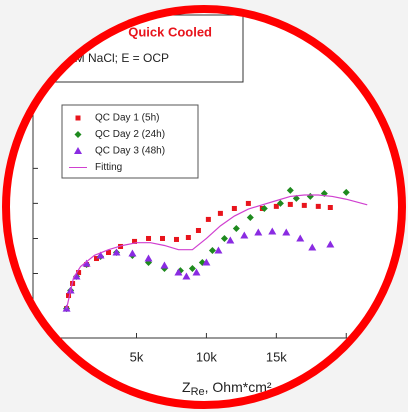  I want to click on legend, so click(130, 141).